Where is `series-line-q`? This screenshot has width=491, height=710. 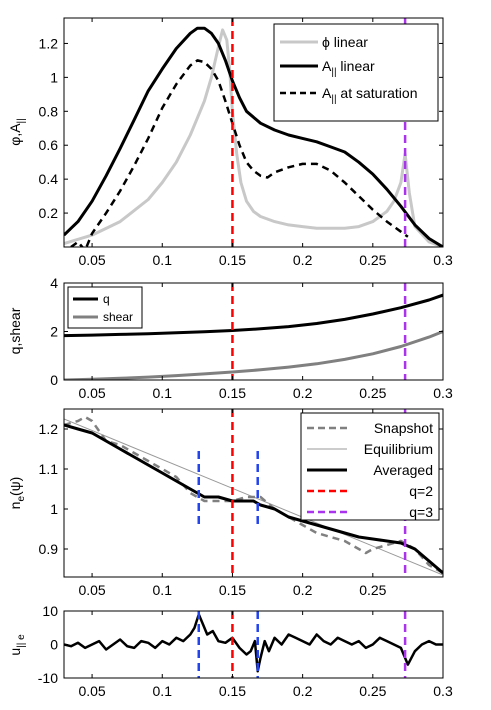 series-line-q is located at coordinates (253, 315).